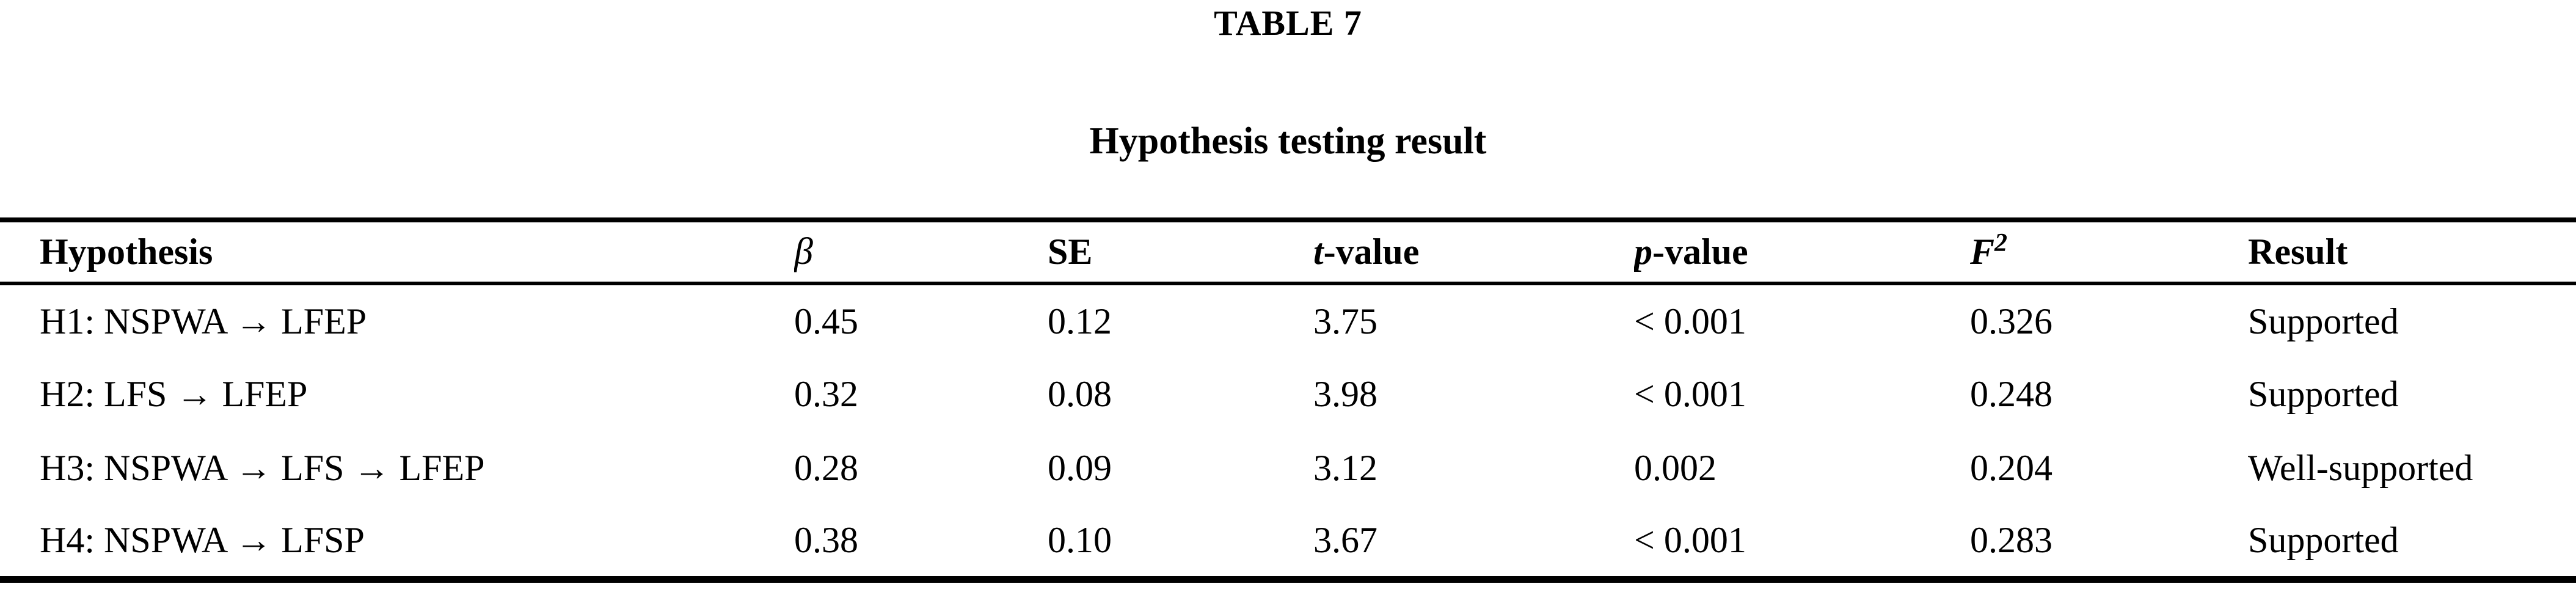 The width and height of the screenshot is (2576, 595). Describe the element at coordinates (1080, 321) in the screenshot. I see `cell-se: 0.12` at that location.